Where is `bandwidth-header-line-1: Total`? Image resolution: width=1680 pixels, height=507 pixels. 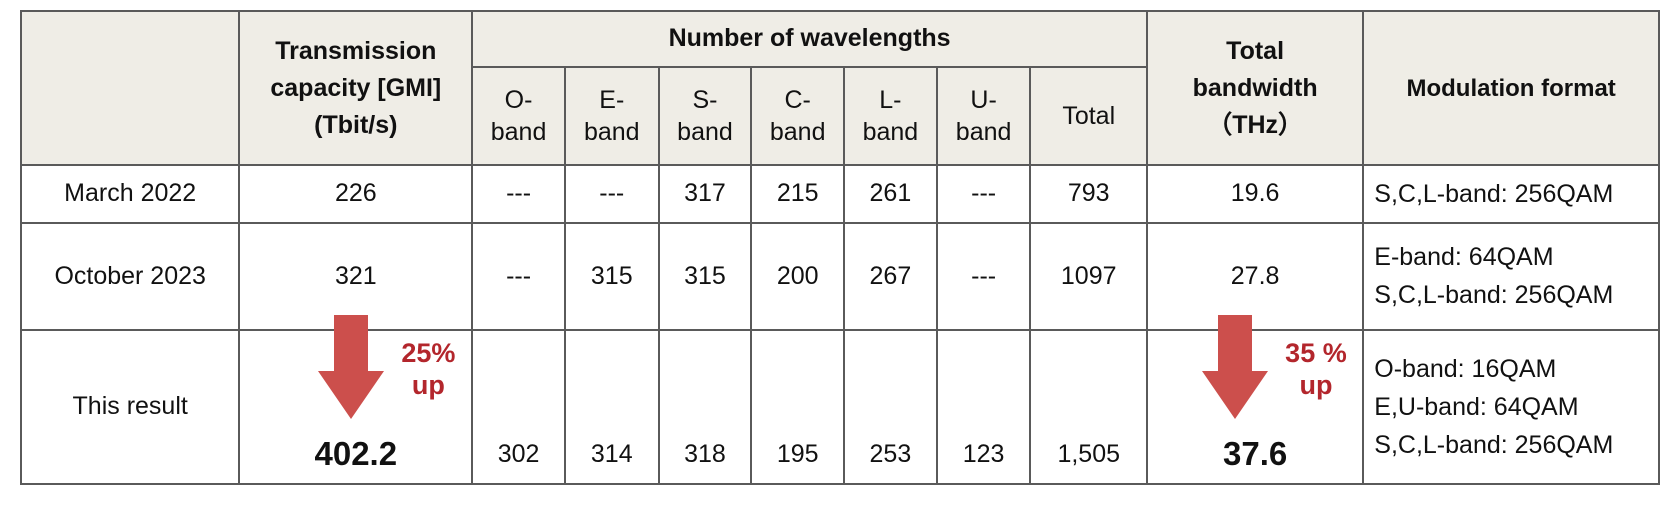 bandwidth-header-line-1: Total is located at coordinates (1255, 50).